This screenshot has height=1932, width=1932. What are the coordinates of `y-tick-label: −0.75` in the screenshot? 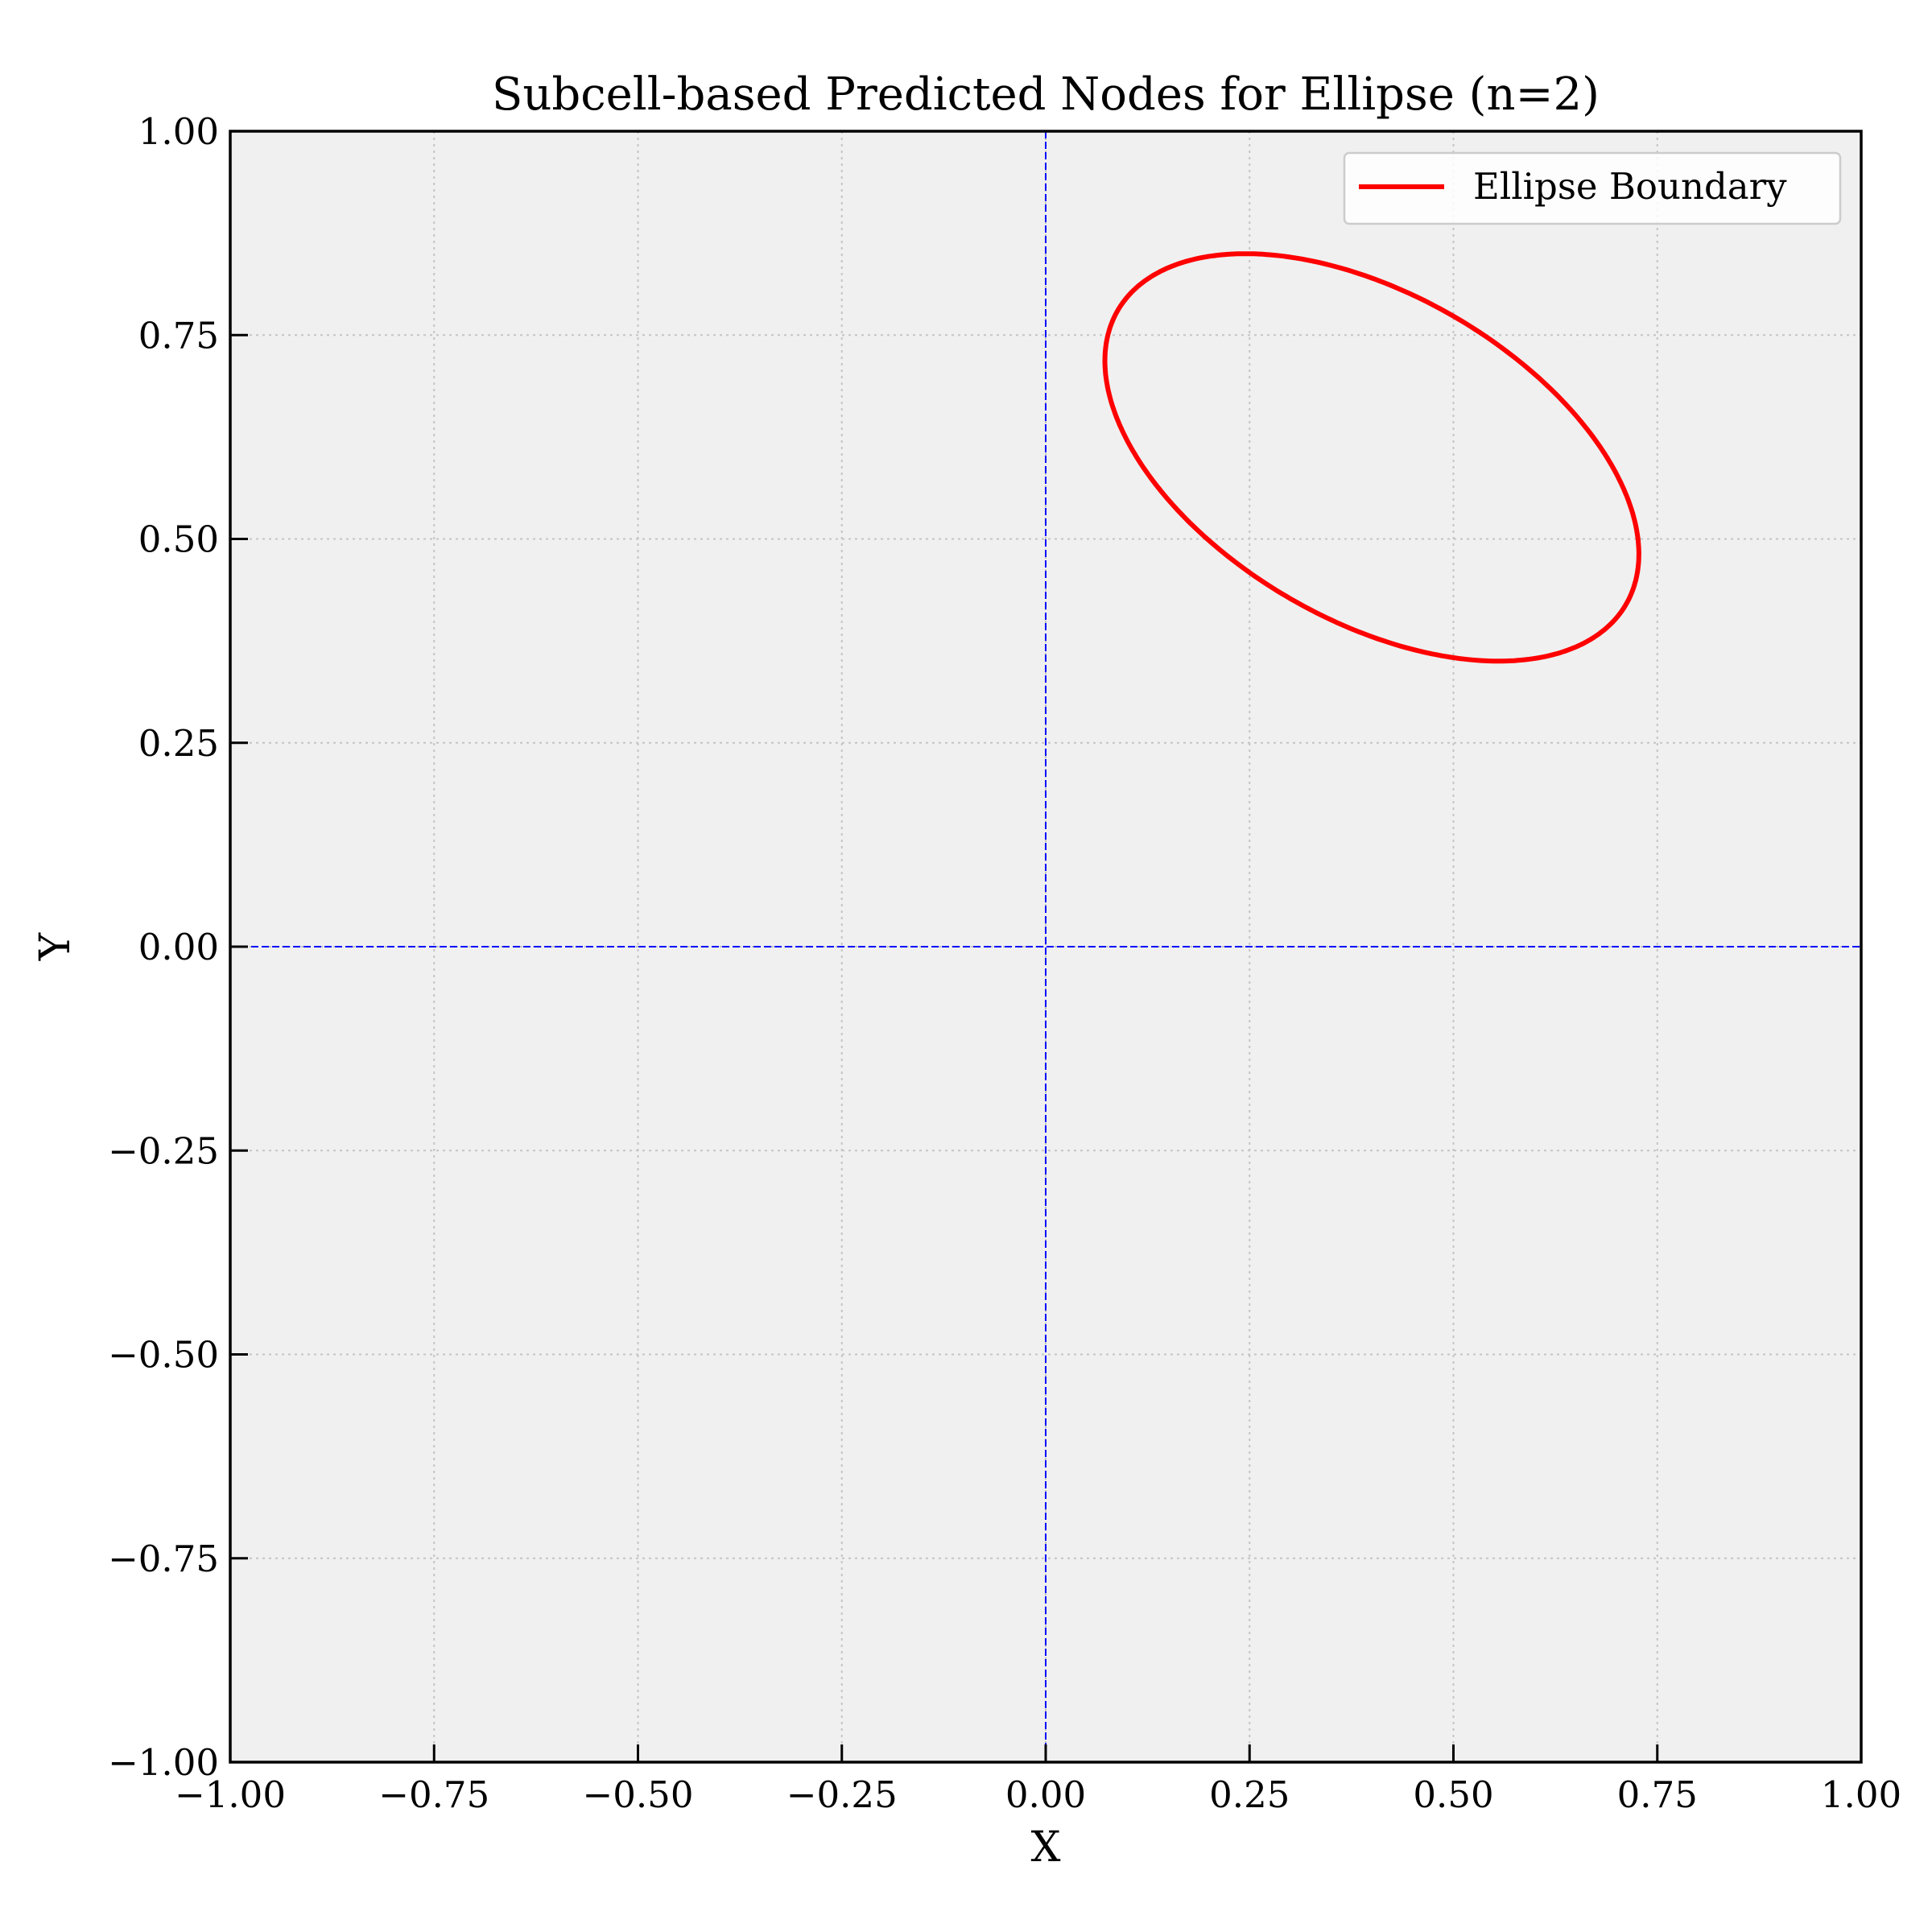 It's located at (163, 1559).